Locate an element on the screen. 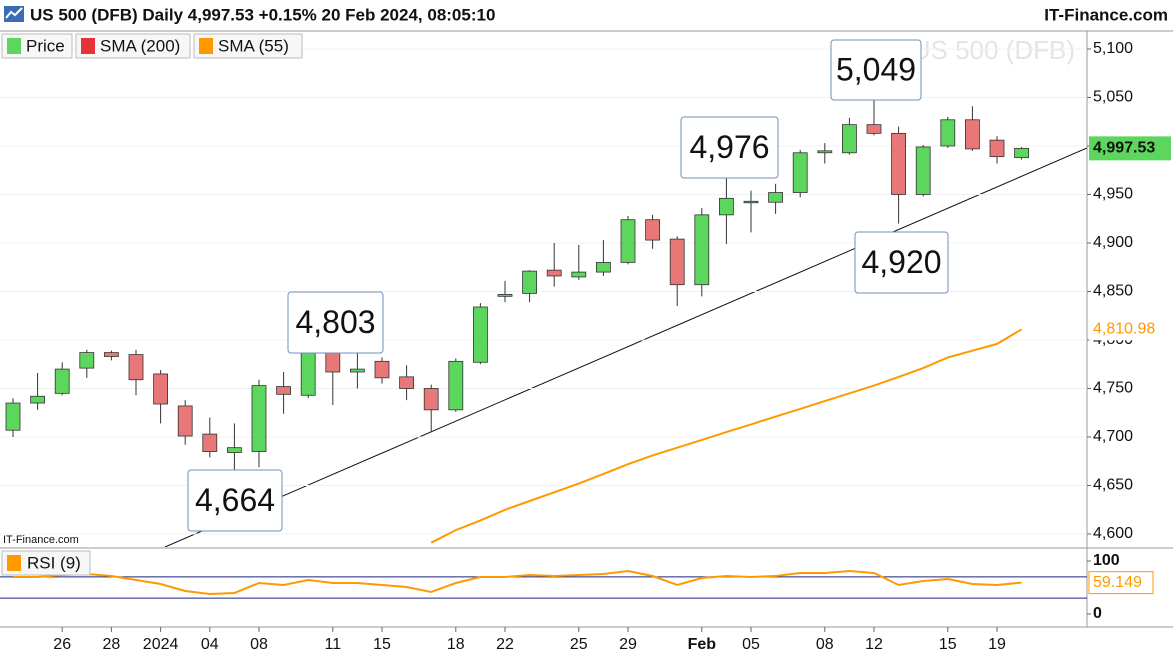  watermark: US 500 (DFB) is located at coordinates (993, 50).